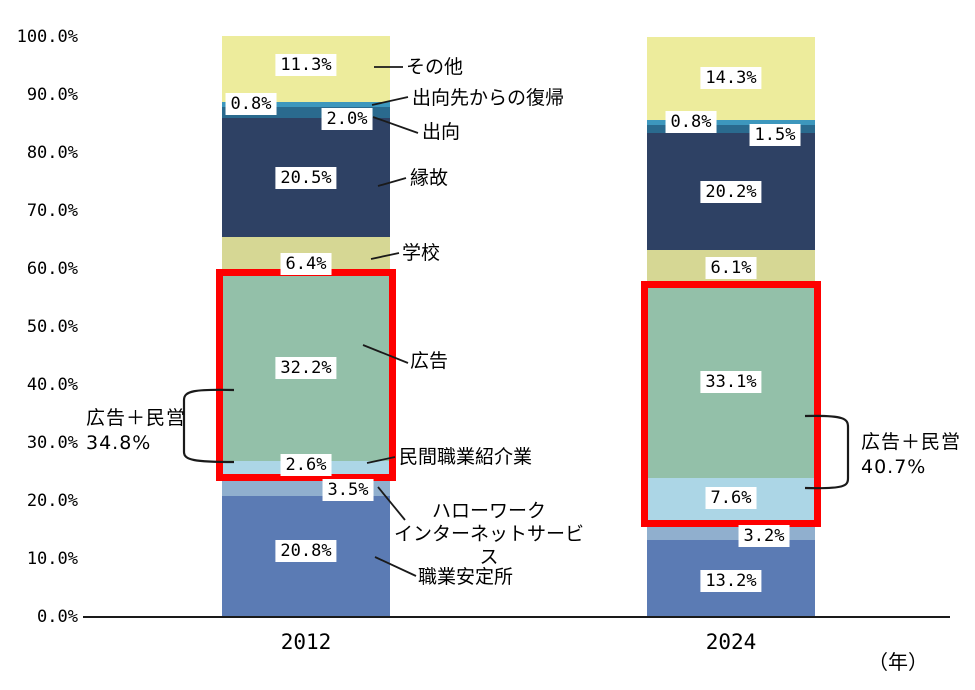 This screenshot has width=975, height=690. I want to click on highlight-label-2012: 広告＋民営 34.8%, so click(136, 430).